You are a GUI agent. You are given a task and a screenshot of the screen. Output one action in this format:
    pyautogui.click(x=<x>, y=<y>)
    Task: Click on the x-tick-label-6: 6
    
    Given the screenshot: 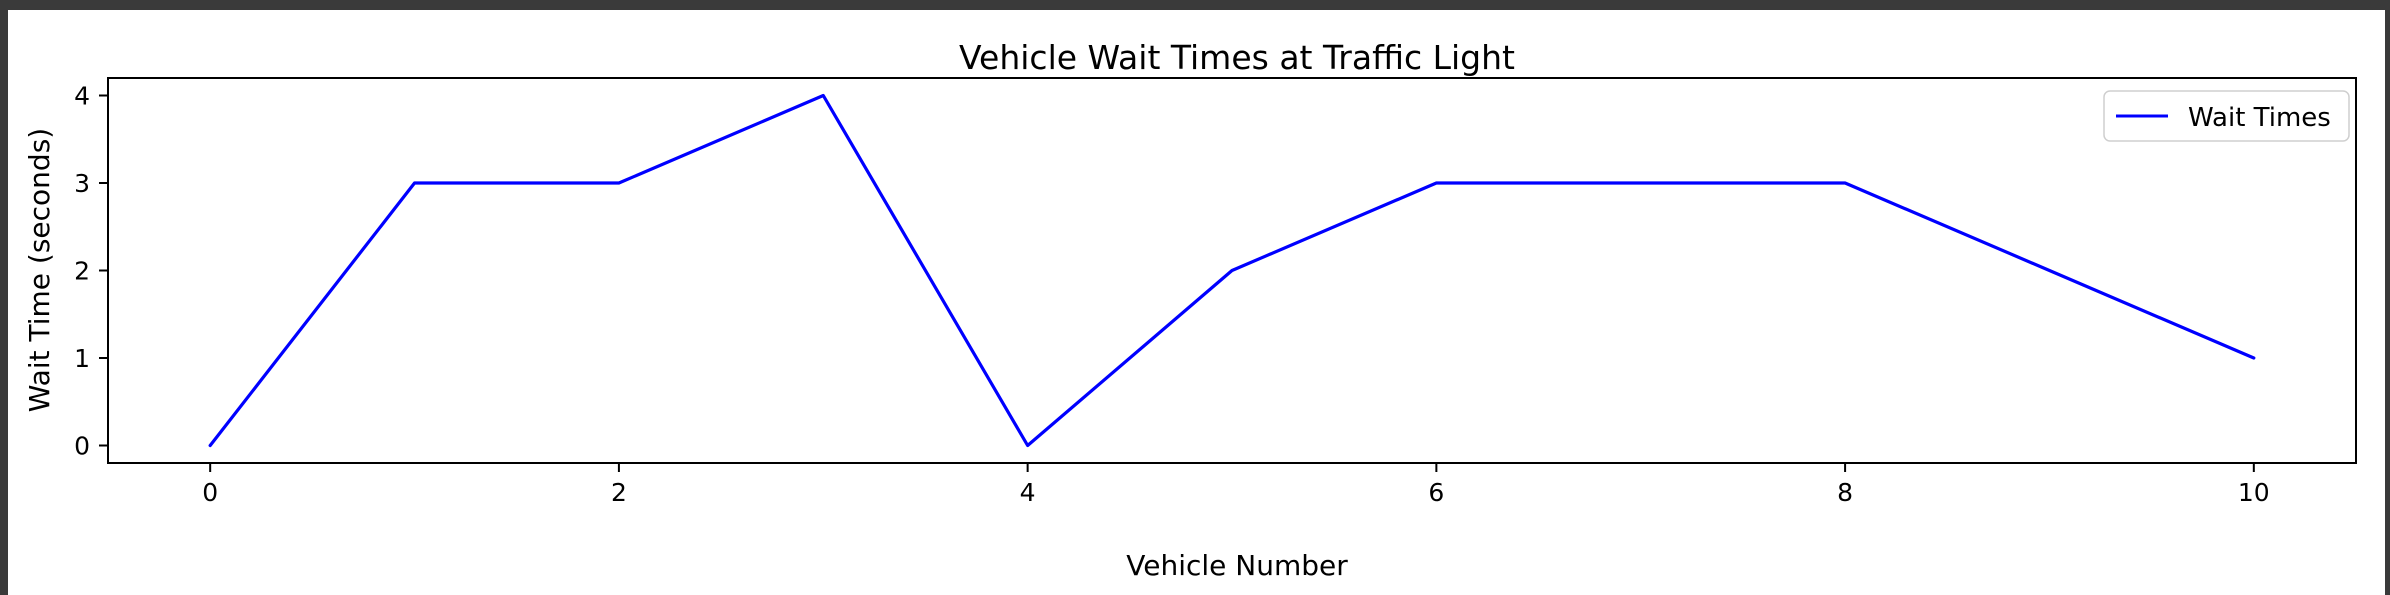 What is the action you would take?
    pyautogui.click(x=1436, y=492)
    